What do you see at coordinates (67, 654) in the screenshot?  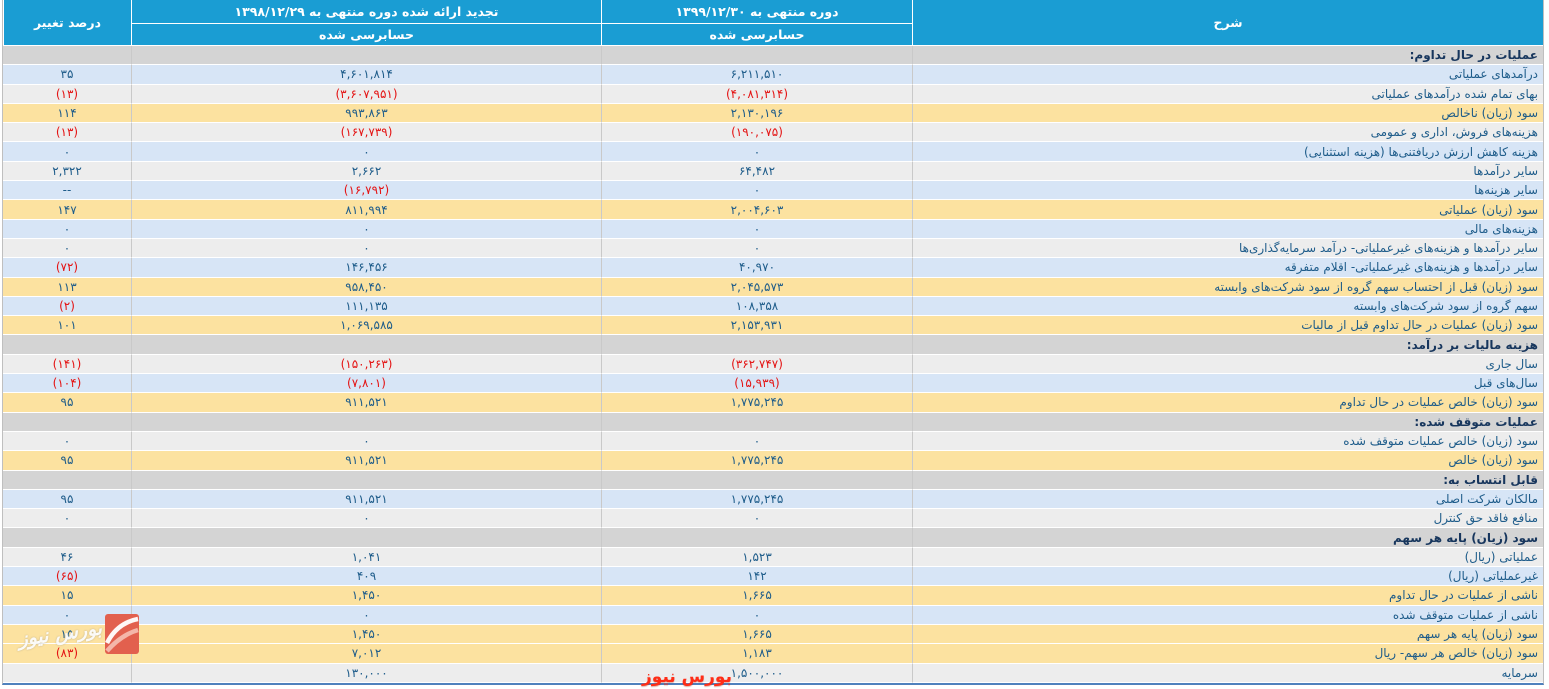 I see `value-percent-change: (۸۳)` at bounding box center [67, 654].